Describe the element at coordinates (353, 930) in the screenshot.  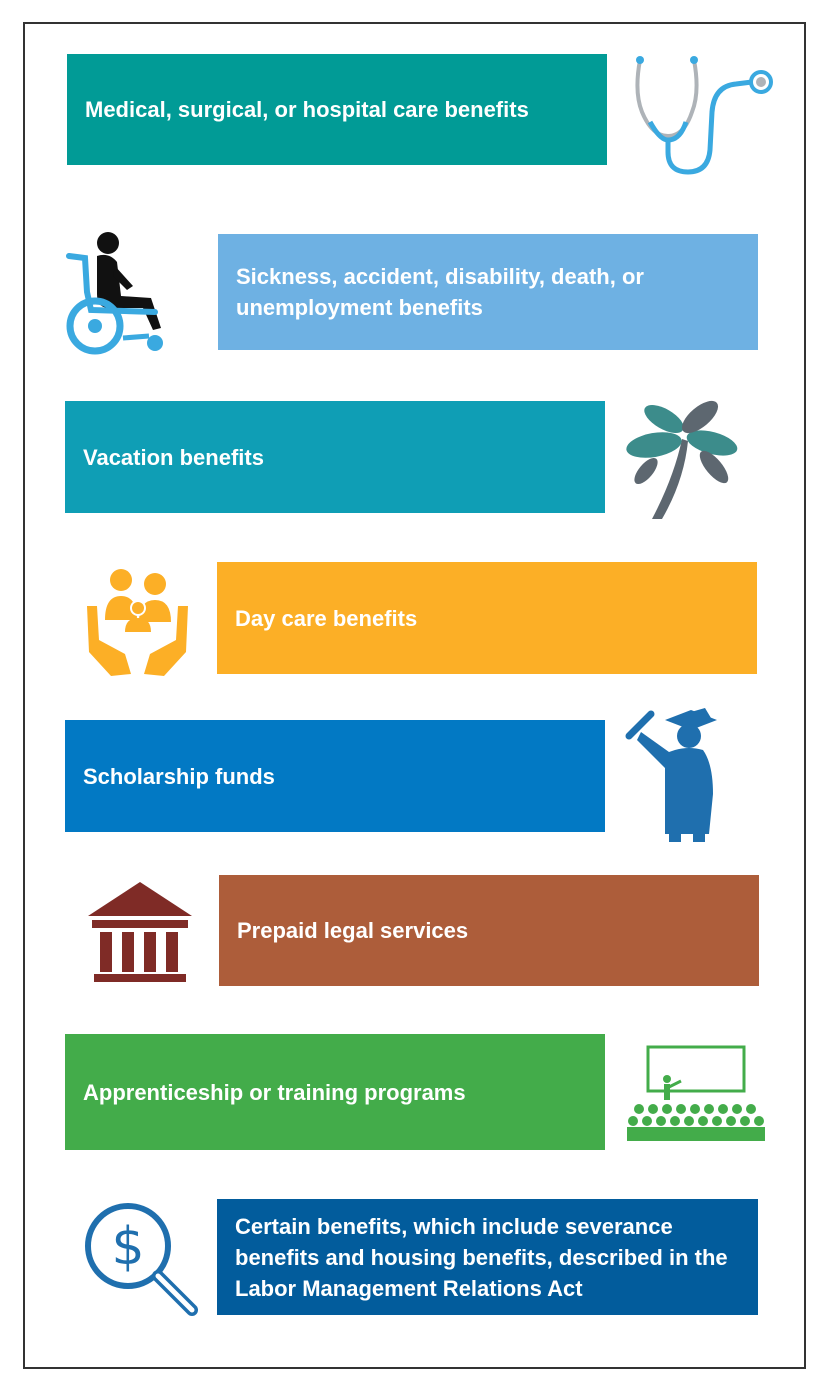
I see `benefit-legal-text: Prepaid legal services` at that location.